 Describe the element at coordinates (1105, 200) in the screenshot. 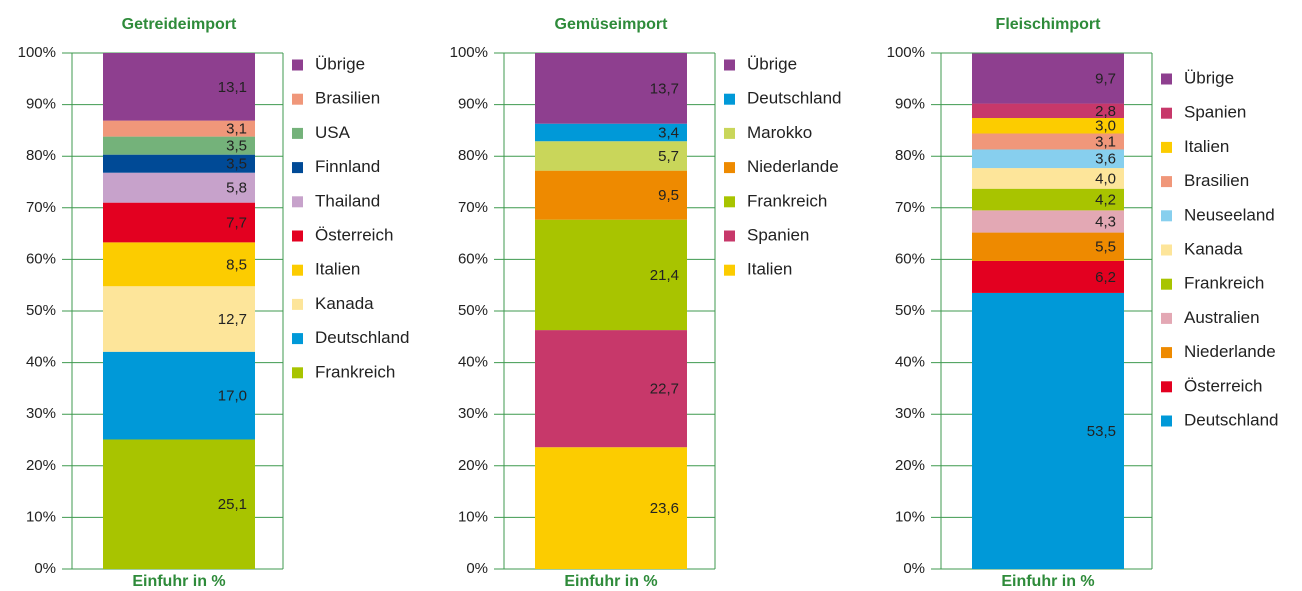

I see `value-label: 4,2` at that location.